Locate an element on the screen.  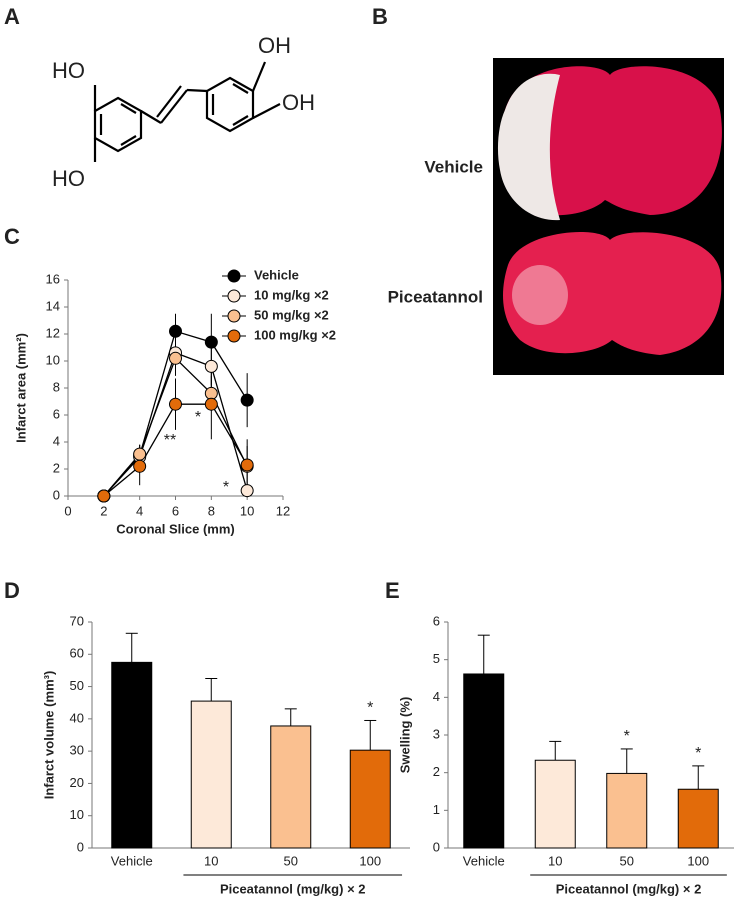
brain-images is located at coordinates (608, 216).